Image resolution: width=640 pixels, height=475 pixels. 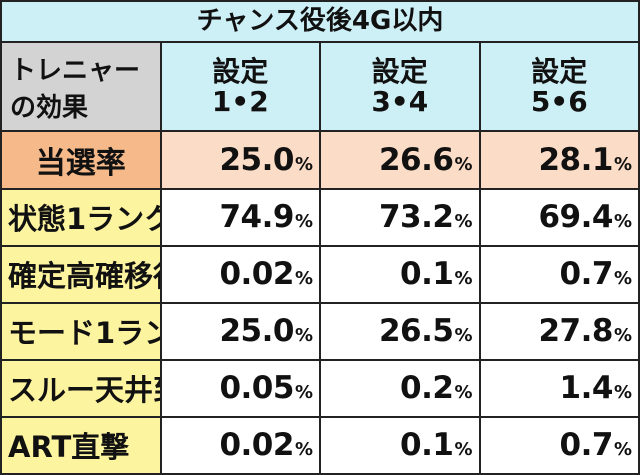 I want to click on value-cell: 74.9%, so click(x=240, y=217).